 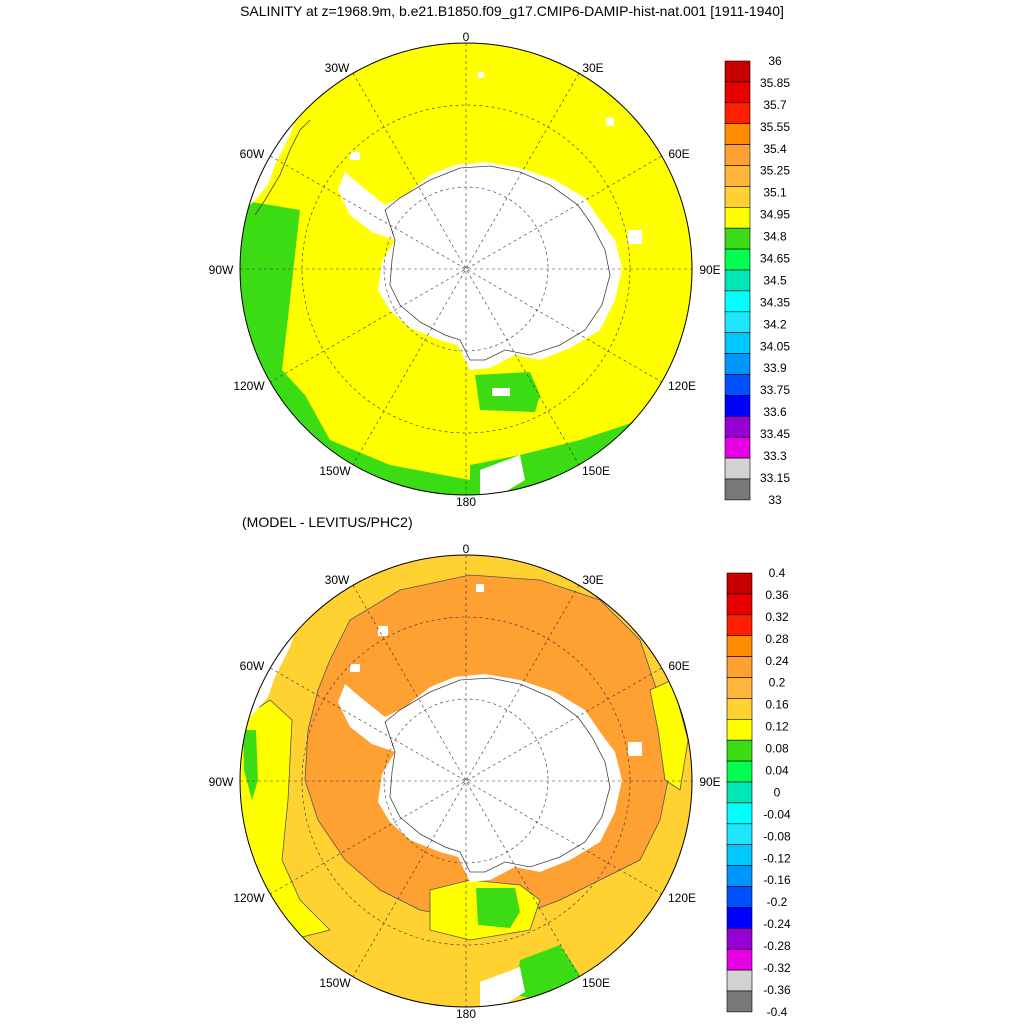 What do you see at coordinates (777, 595) in the screenshot?
I see `difference-colorbar-label: 0.36` at bounding box center [777, 595].